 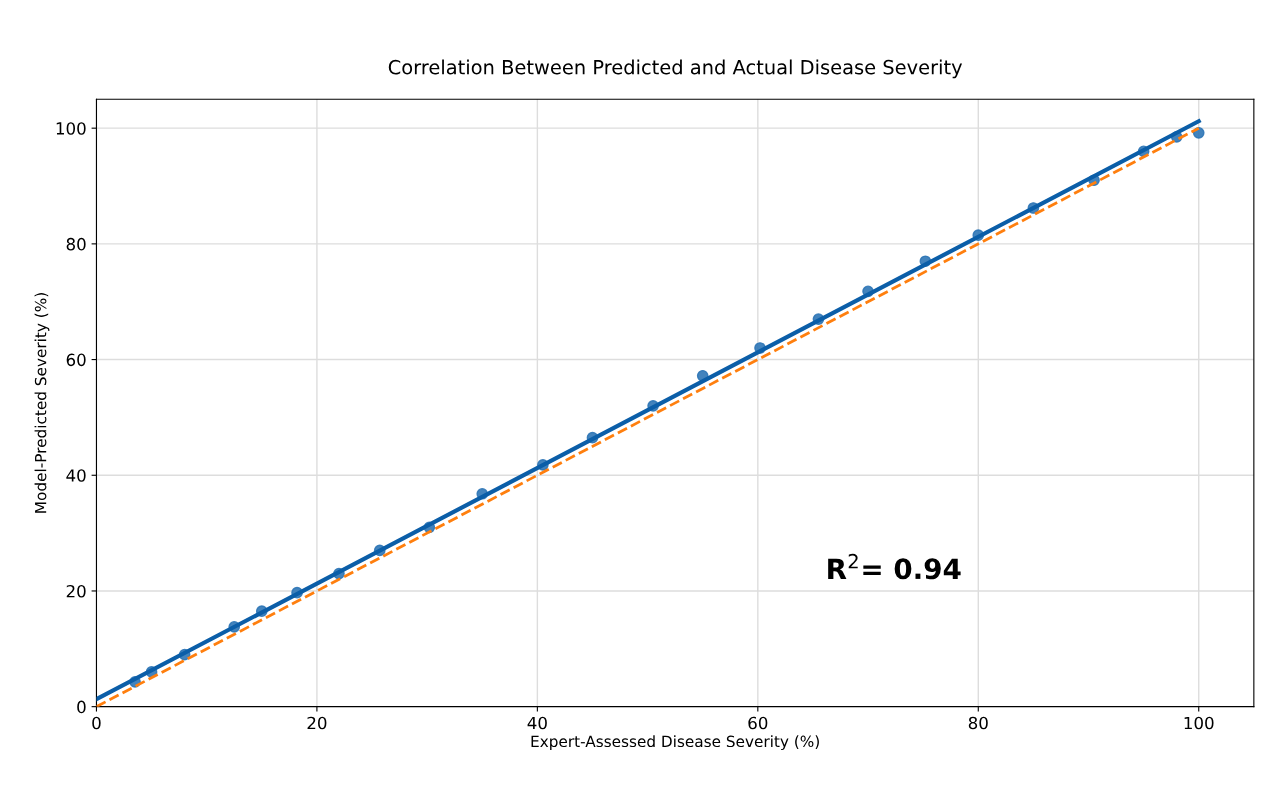 I want to click on y-tick-label: 80, so click(x=76, y=244).